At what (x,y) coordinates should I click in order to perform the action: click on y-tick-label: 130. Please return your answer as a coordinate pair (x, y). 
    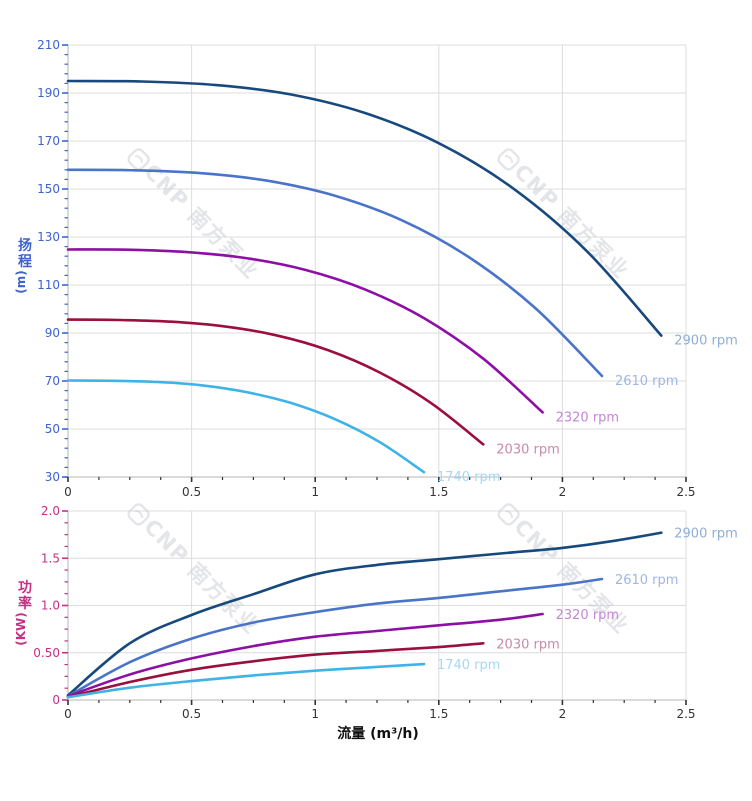
    Looking at the image, I should click on (48, 237).